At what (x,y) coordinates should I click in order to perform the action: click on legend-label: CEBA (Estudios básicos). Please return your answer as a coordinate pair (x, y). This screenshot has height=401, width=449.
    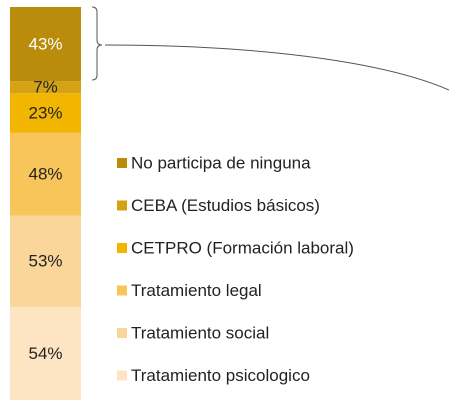
    Looking at the image, I should click on (225, 205).